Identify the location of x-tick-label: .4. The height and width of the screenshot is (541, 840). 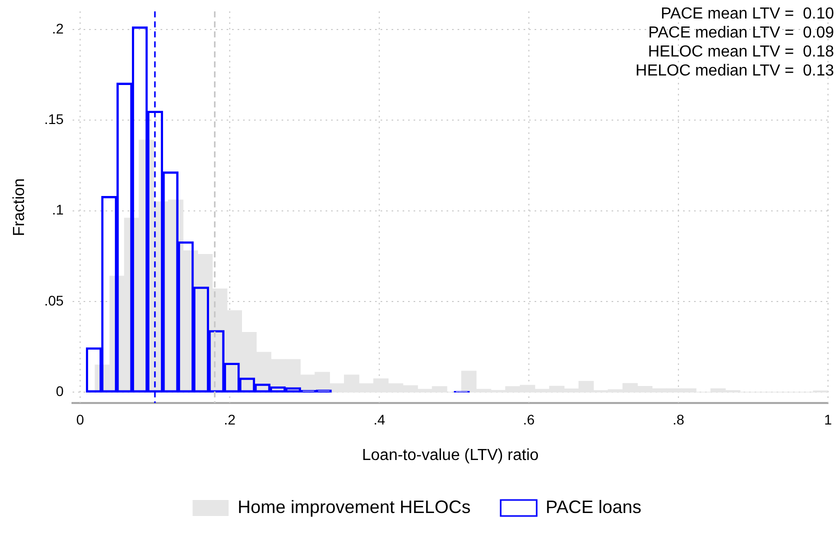
(379, 419).